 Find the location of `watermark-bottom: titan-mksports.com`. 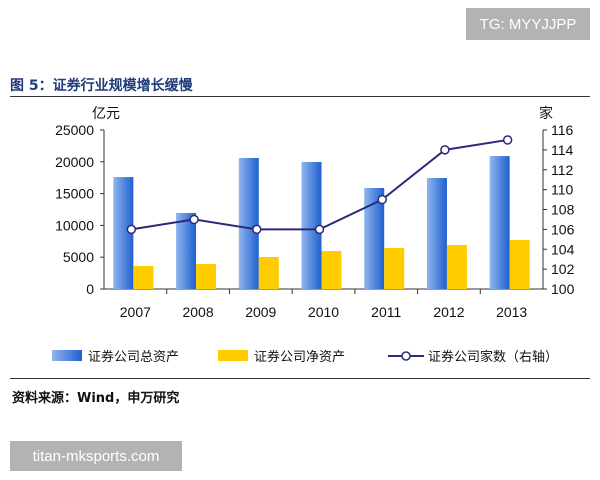

watermark-bottom: titan-mksports.com is located at coordinates (96, 456).